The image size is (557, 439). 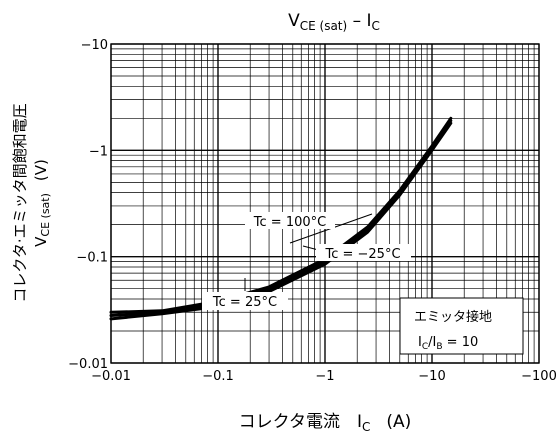 I want to click on y-axis-label-line2: VCE (sat)(V), so click(x=42, y=203).